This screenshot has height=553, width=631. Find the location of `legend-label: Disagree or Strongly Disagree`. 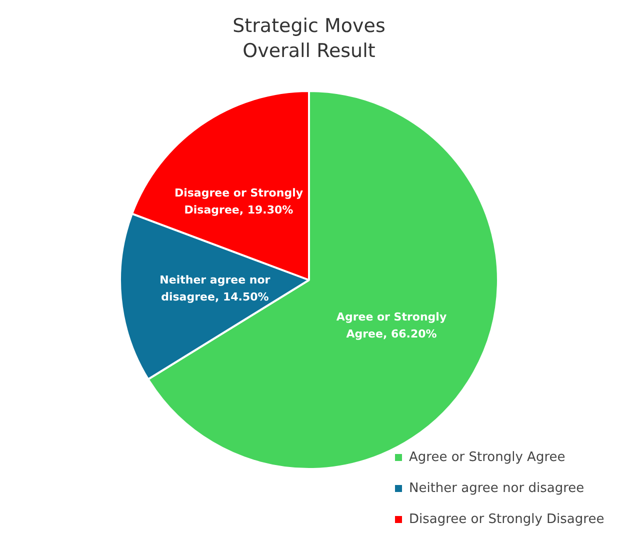

legend-label: Disagree or Strongly Disagree is located at coordinates (506, 519).